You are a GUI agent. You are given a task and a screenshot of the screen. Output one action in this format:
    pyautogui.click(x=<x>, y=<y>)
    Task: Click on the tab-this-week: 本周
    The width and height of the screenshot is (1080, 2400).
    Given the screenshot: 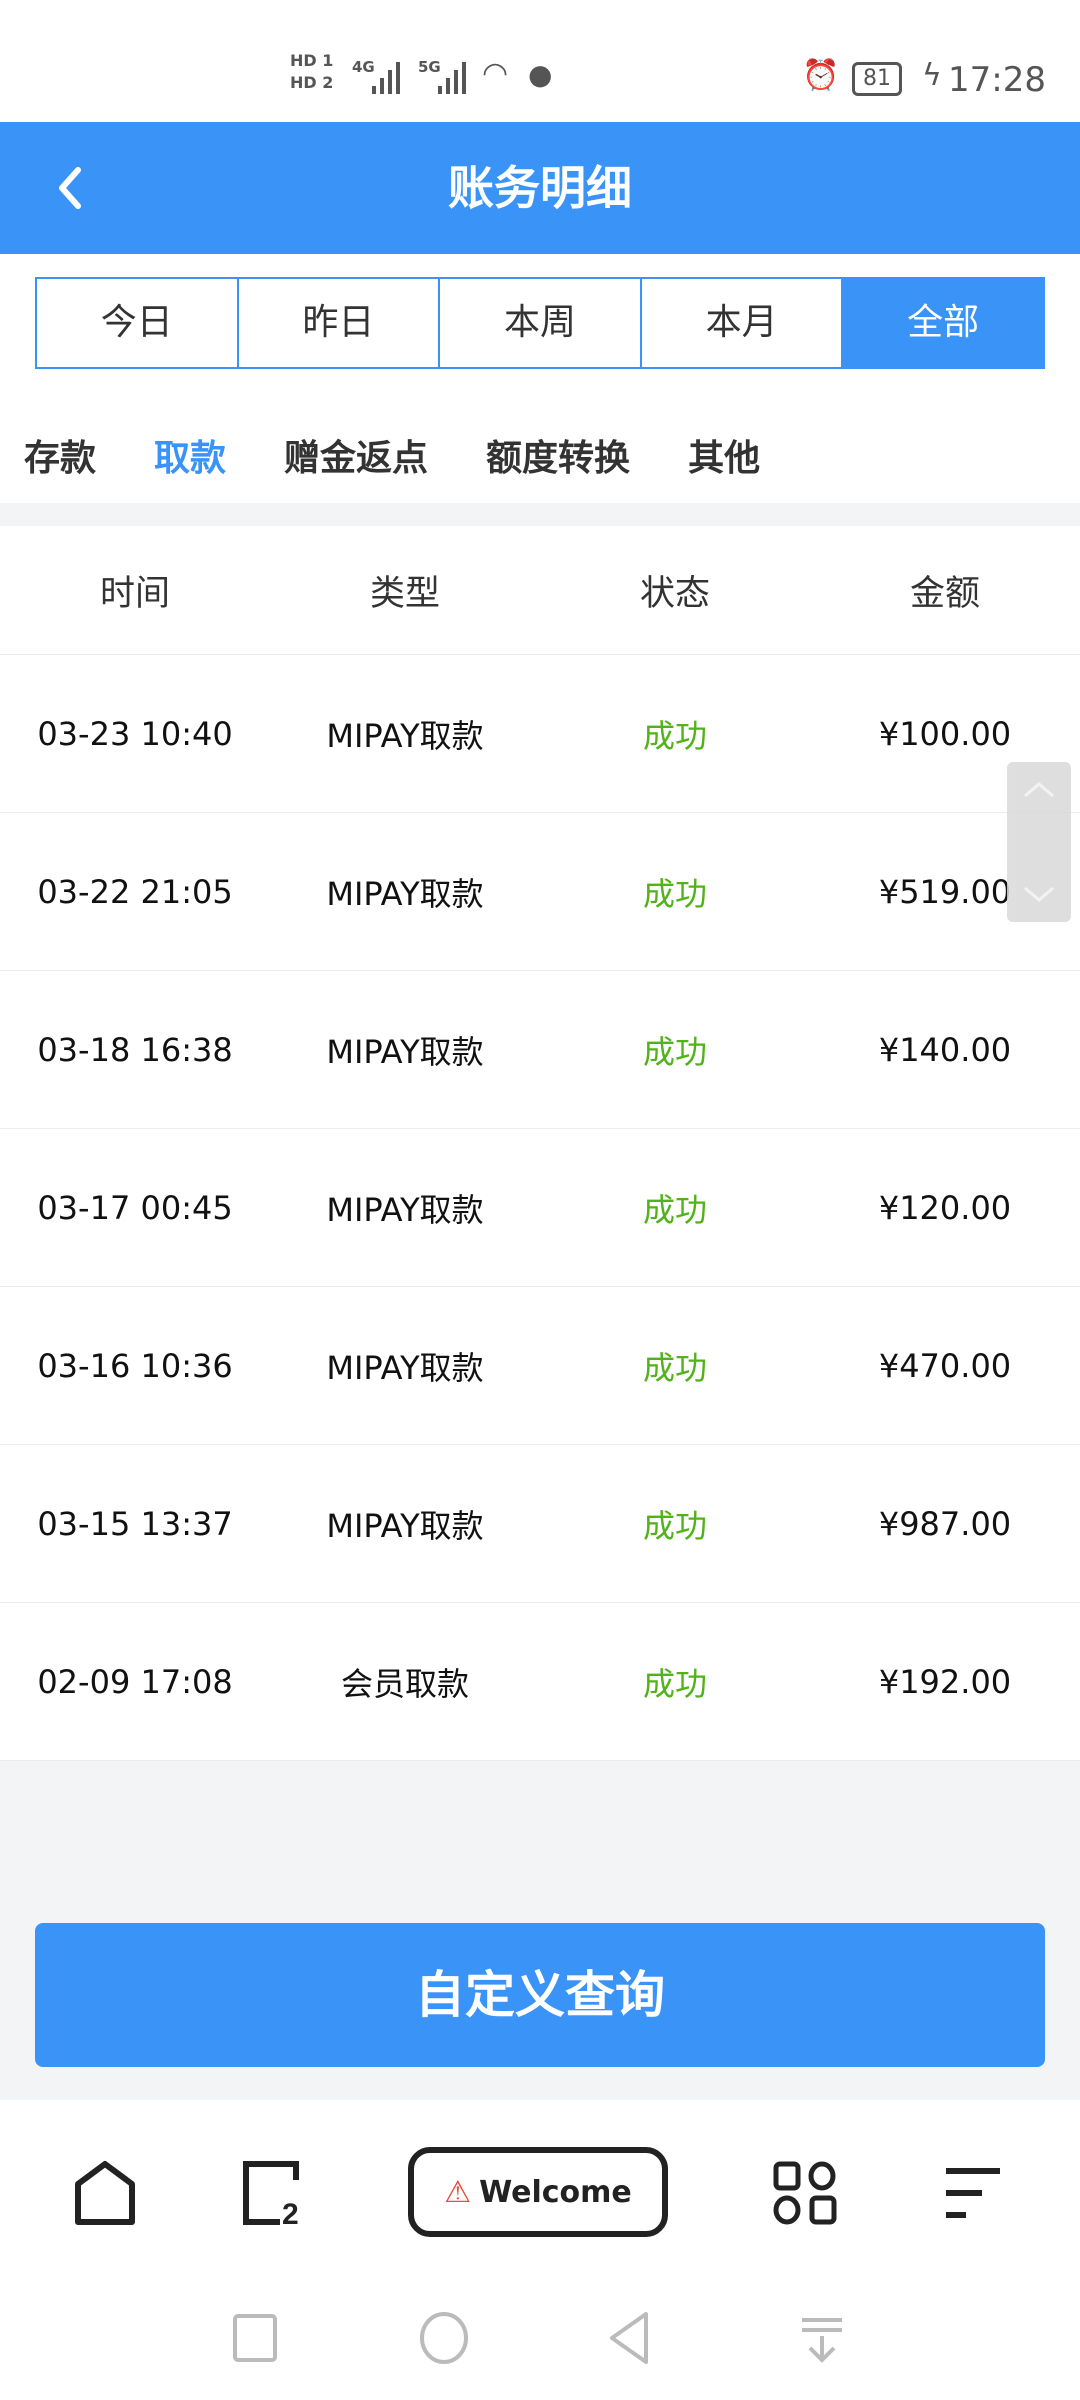 What is the action you would take?
    pyautogui.click(x=541, y=323)
    